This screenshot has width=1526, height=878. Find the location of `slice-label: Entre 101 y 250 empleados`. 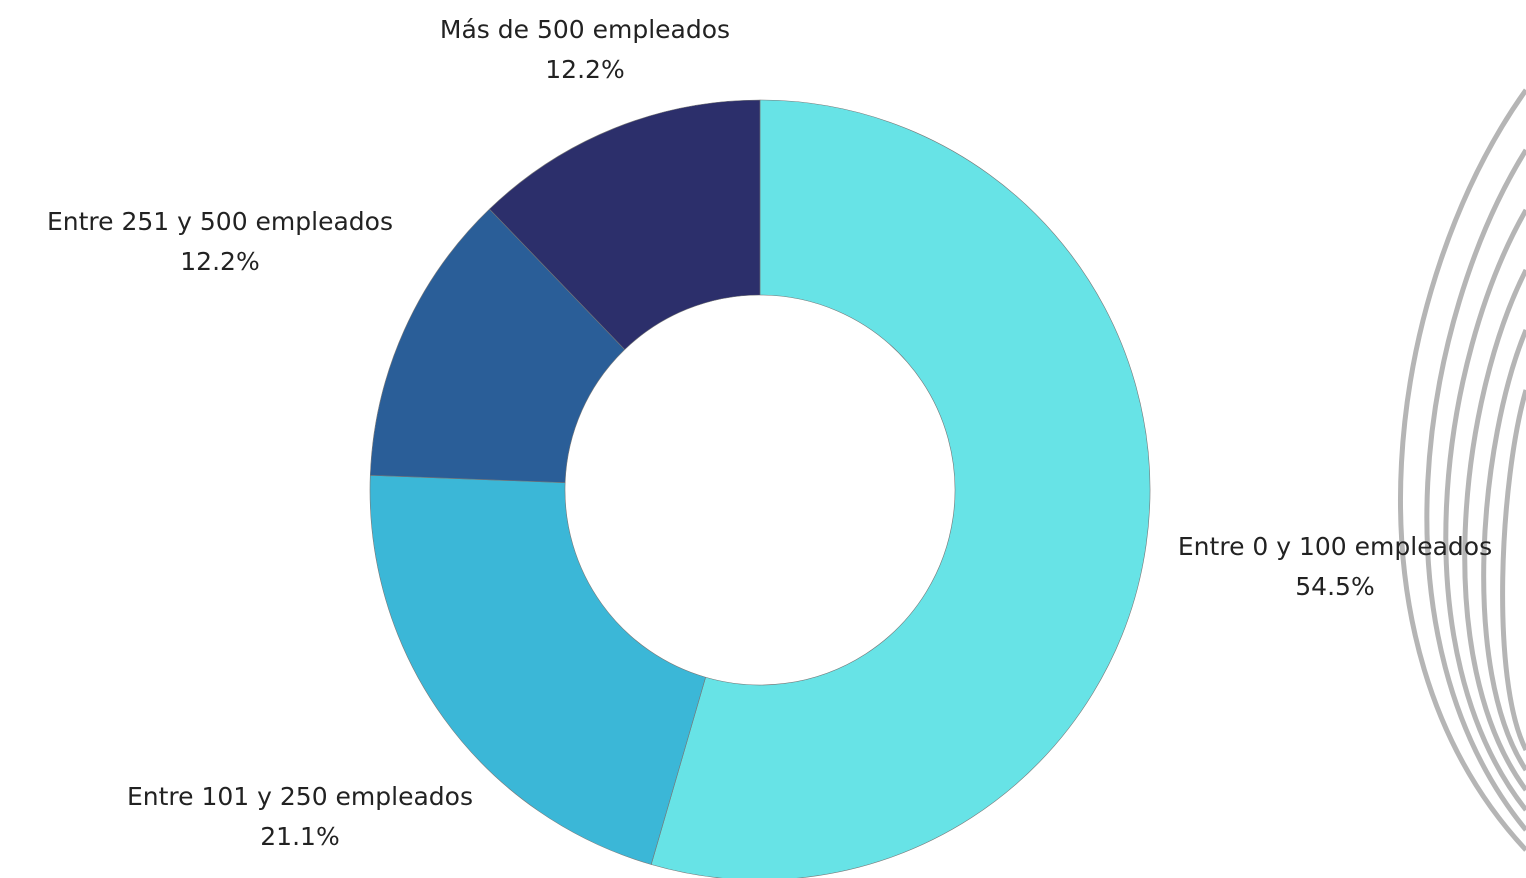

slice-label: Entre 101 y 250 empleados is located at coordinates (300, 796).